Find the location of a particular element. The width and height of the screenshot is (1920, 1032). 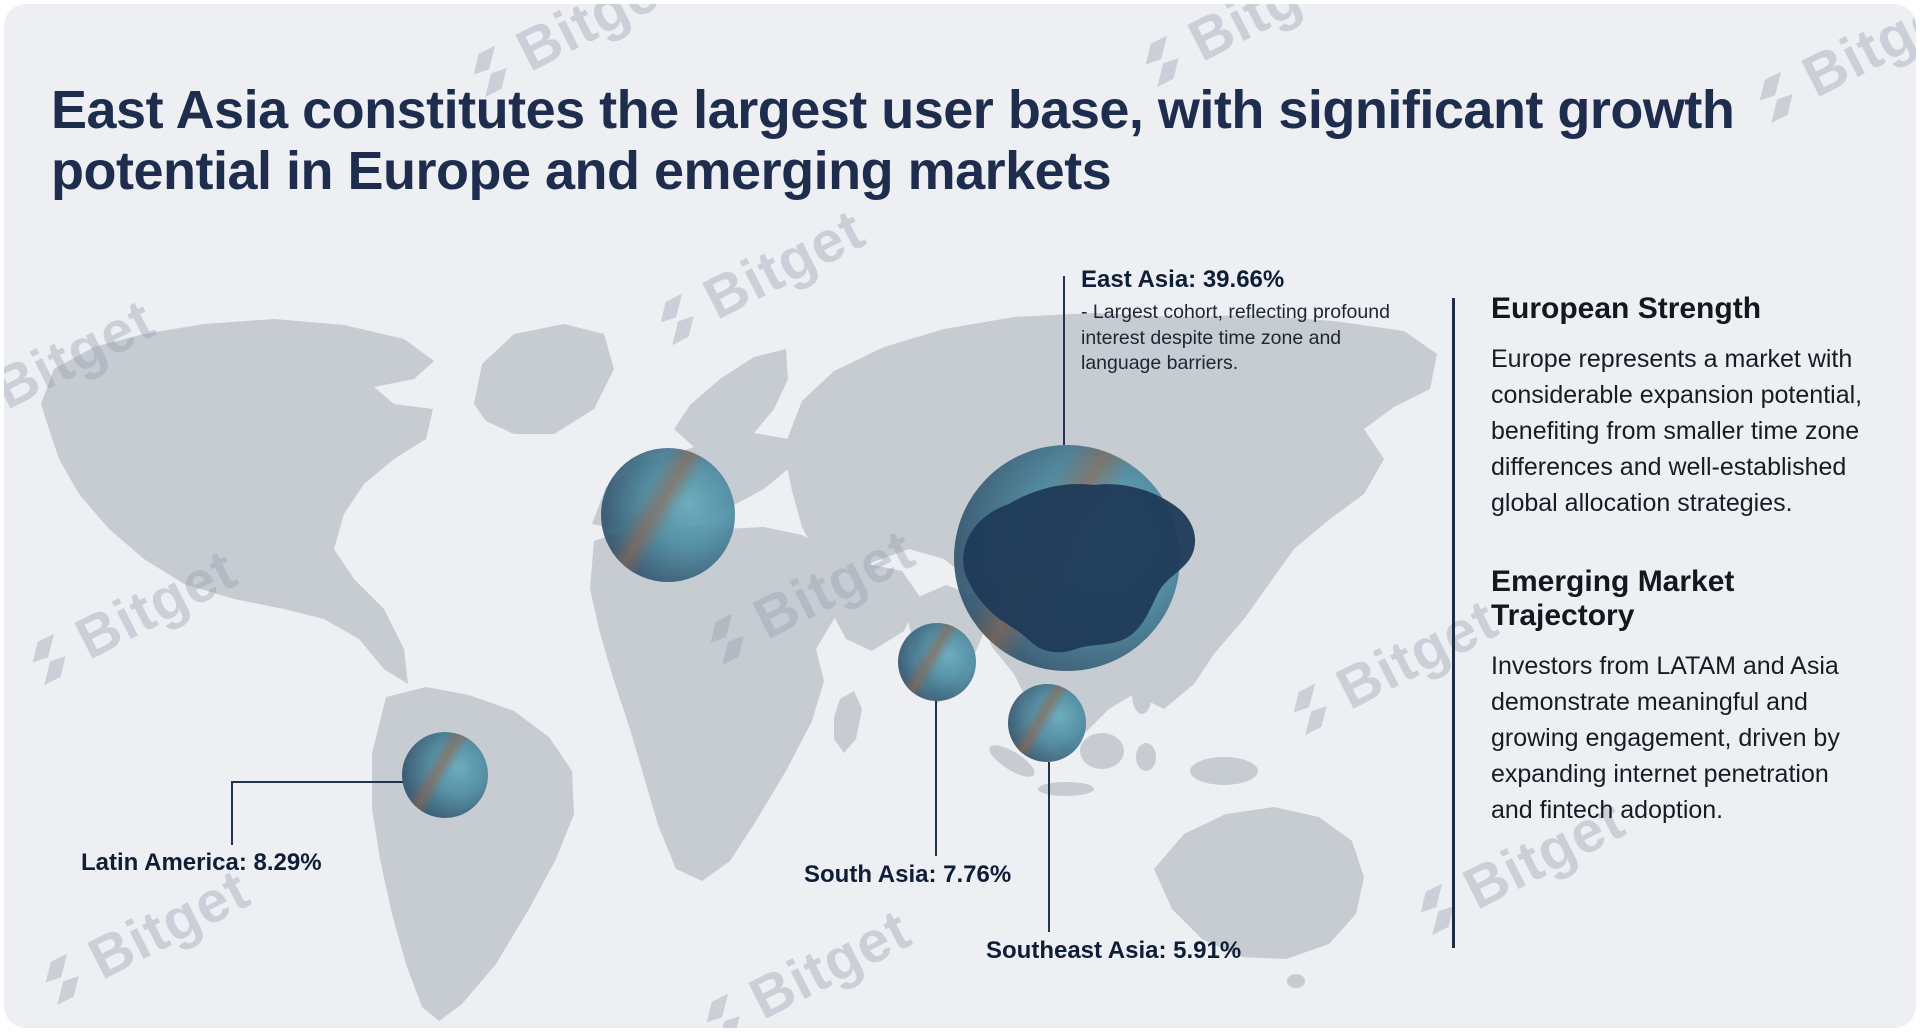

island-java is located at coordinates (1066, 789).